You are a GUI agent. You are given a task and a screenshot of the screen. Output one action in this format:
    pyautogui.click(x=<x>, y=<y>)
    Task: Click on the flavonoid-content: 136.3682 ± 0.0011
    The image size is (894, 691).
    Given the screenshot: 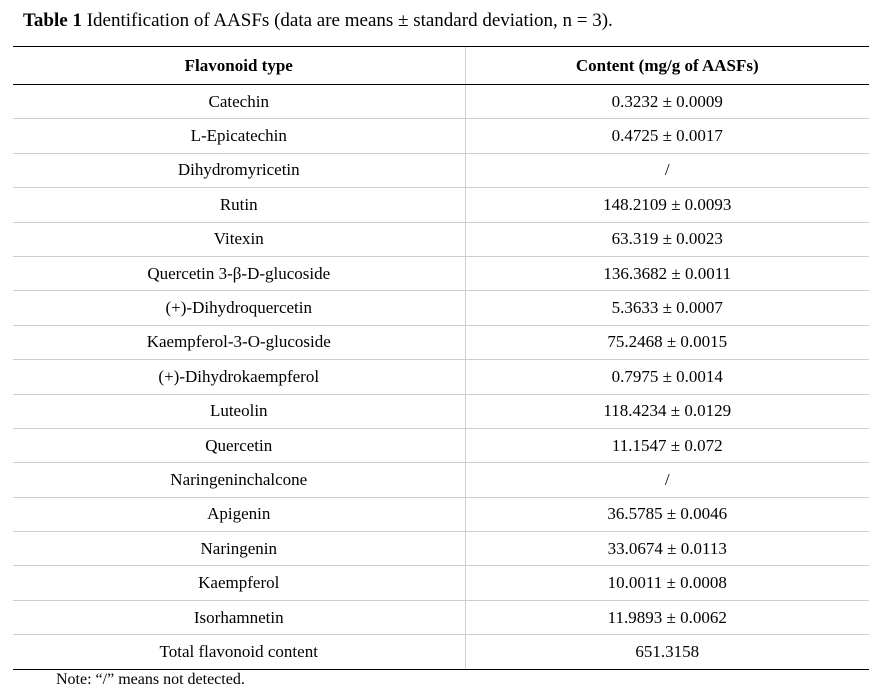 What is the action you would take?
    pyautogui.click(x=666, y=274)
    